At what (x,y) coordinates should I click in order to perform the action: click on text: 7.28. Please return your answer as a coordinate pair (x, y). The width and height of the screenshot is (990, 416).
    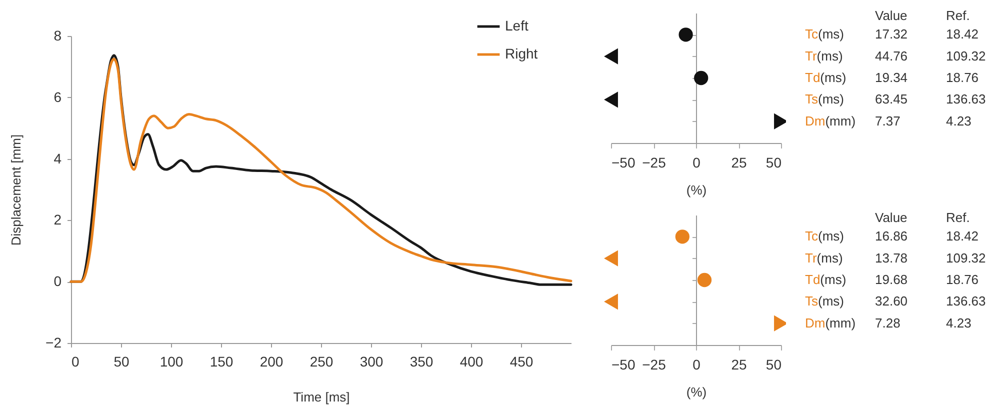
    Looking at the image, I should click on (887, 322).